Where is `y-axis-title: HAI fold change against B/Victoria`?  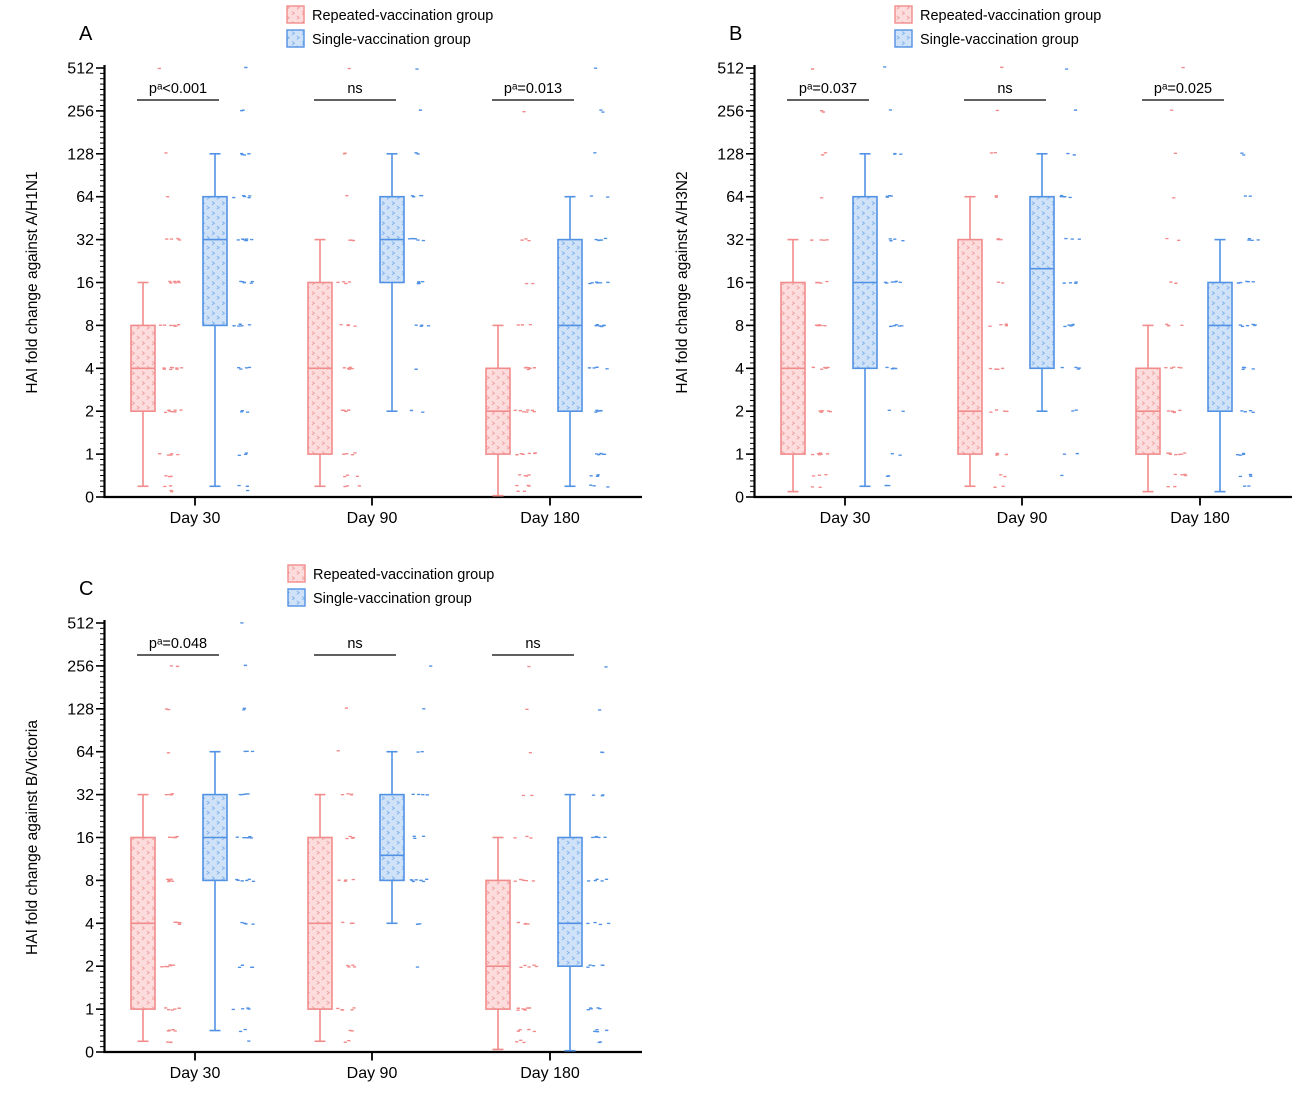 y-axis-title: HAI fold change against B/Victoria is located at coordinates (32, 837).